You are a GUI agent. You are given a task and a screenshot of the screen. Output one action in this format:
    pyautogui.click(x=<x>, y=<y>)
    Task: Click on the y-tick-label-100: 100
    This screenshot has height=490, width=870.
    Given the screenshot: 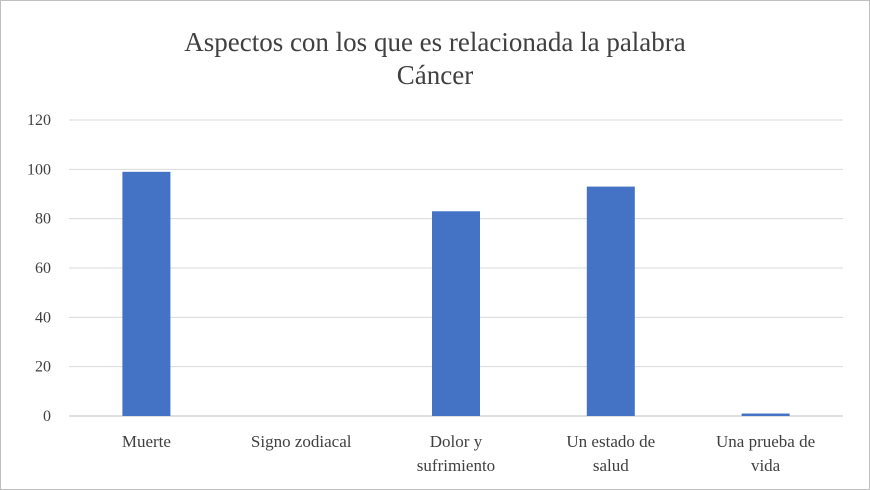 What is the action you would take?
    pyautogui.click(x=39, y=169)
    